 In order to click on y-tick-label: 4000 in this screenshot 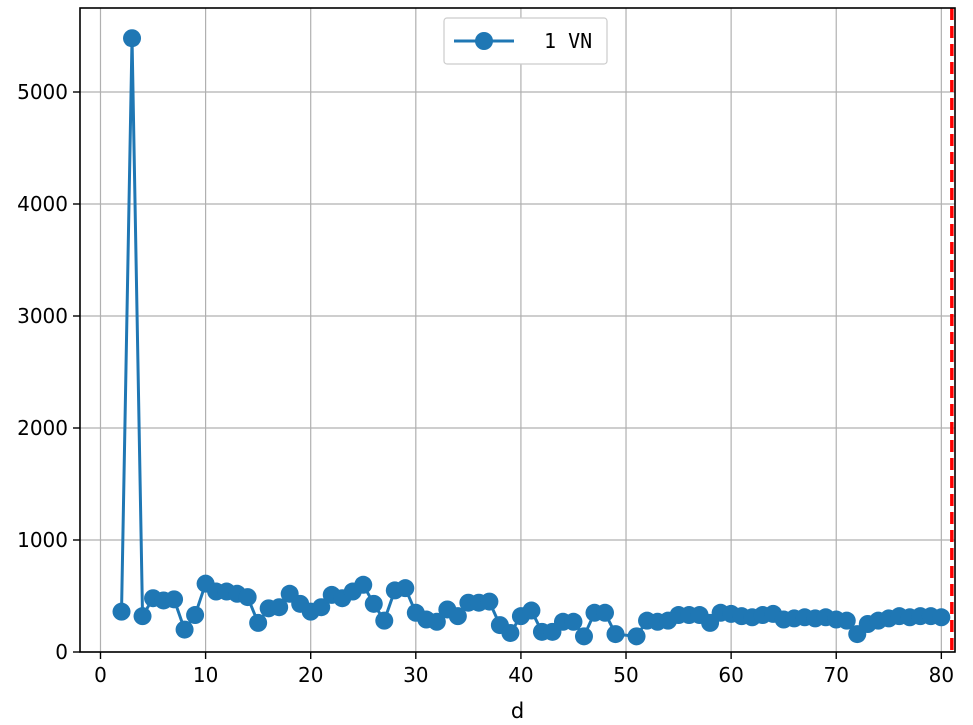, I will do `click(42, 204)`.